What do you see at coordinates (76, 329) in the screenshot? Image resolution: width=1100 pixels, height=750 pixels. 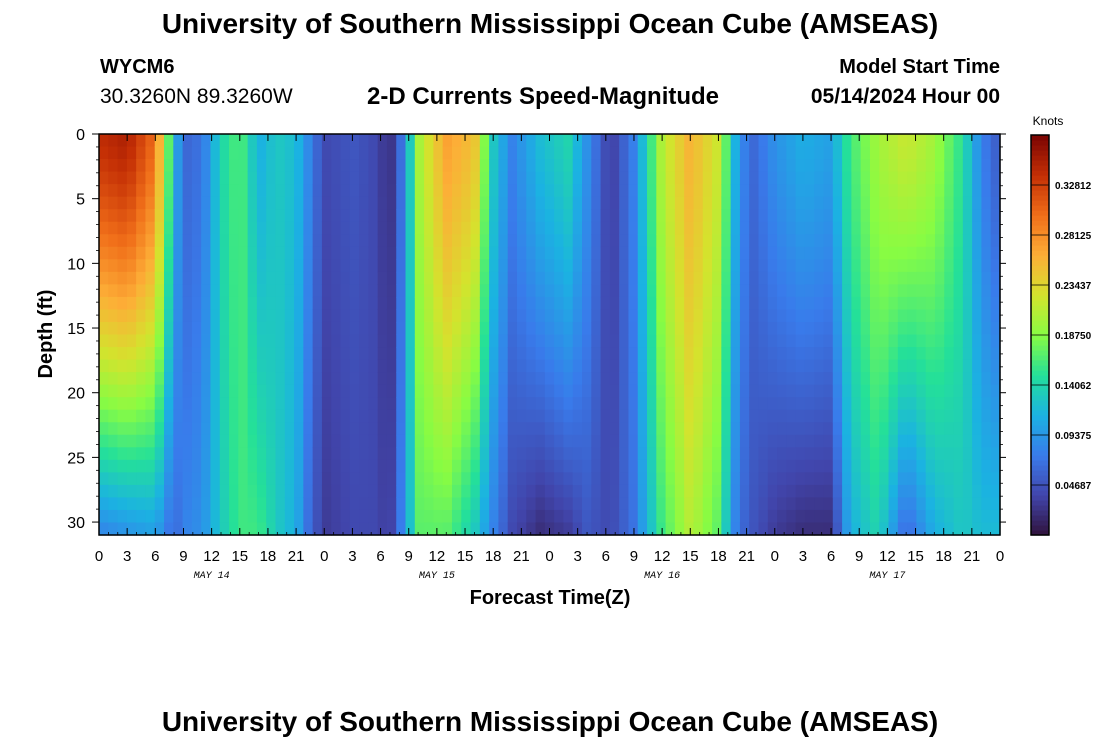 I see `y-tick-label: 15` at bounding box center [76, 329].